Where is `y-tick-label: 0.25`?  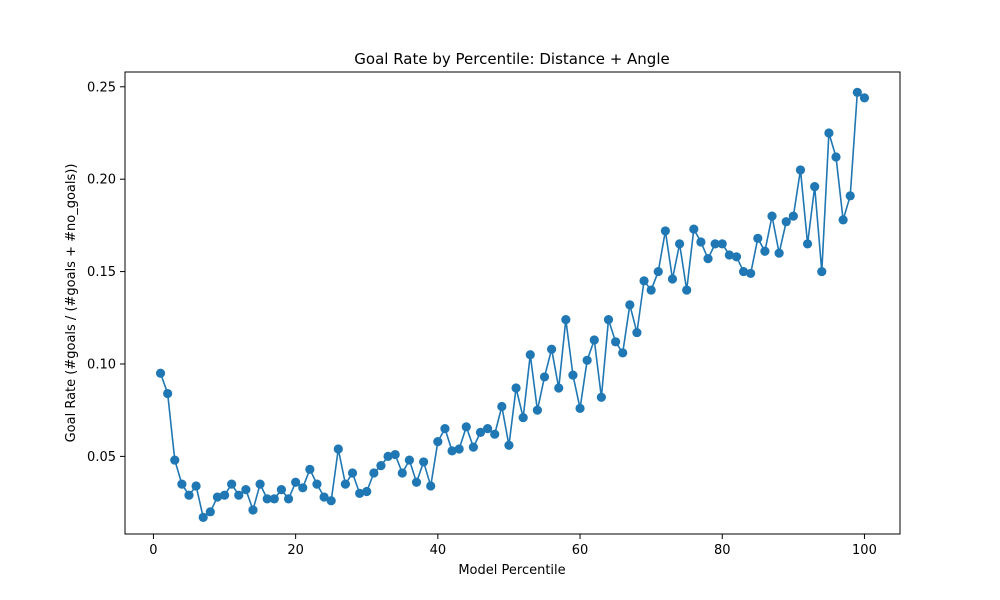
y-tick-label: 0.25 is located at coordinates (101, 87).